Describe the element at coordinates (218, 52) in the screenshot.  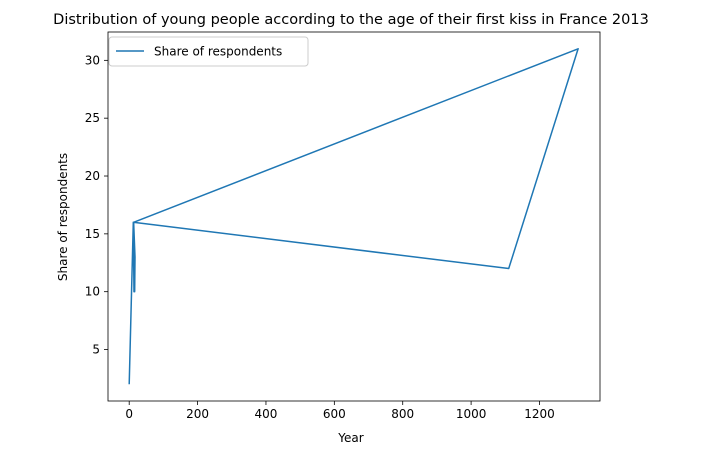
I see `legend-label: Share of respondents` at that location.